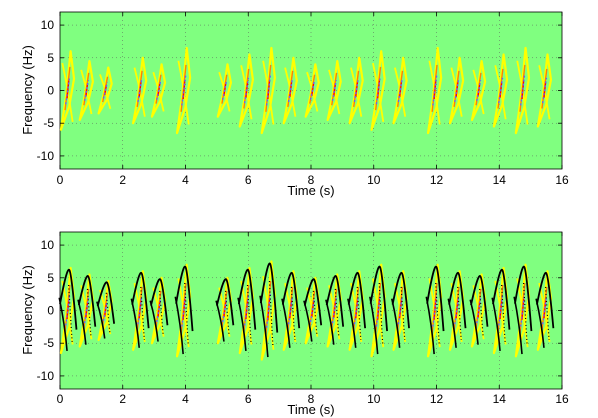 This screenshot has height=418, width=598. Describe the element at coordinates (248, 399) in the screenshot. I see `x-tick-label: 6` at that location.